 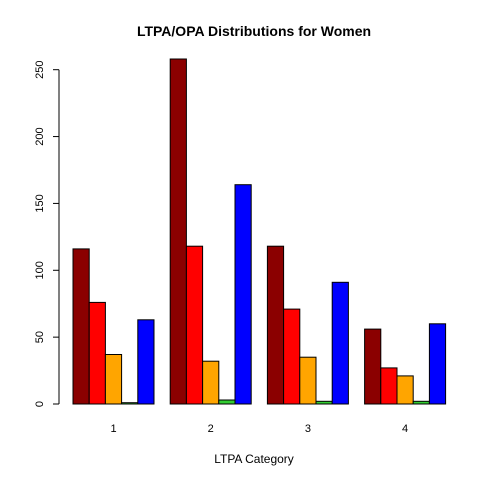 I want to click on bar-cat1-series3, so click(x=113, y=379).